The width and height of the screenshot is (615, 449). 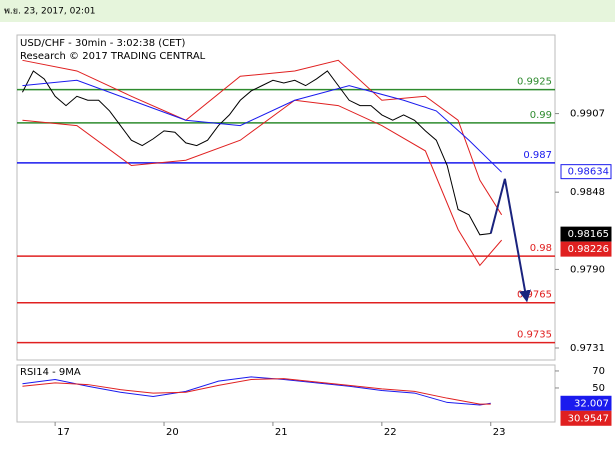 What do you see at coordinates (50, 372) in the screenshot?
I see `rsi-title: RSI14 - 9MA` at bounding box center [50, 372].